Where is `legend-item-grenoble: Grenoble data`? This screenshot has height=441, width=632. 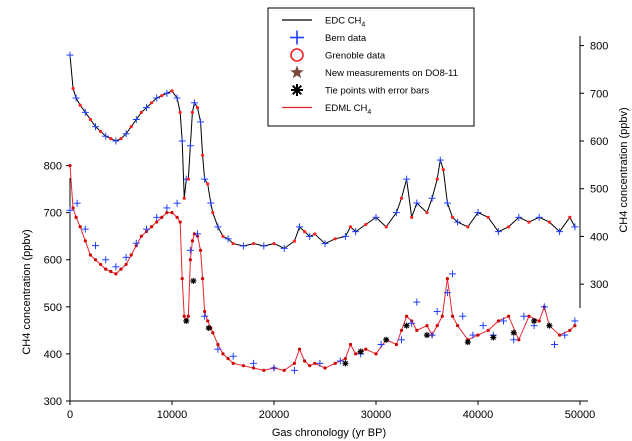
legend-item-grenoble: Grenoble data is located at coordinates (338, 55).